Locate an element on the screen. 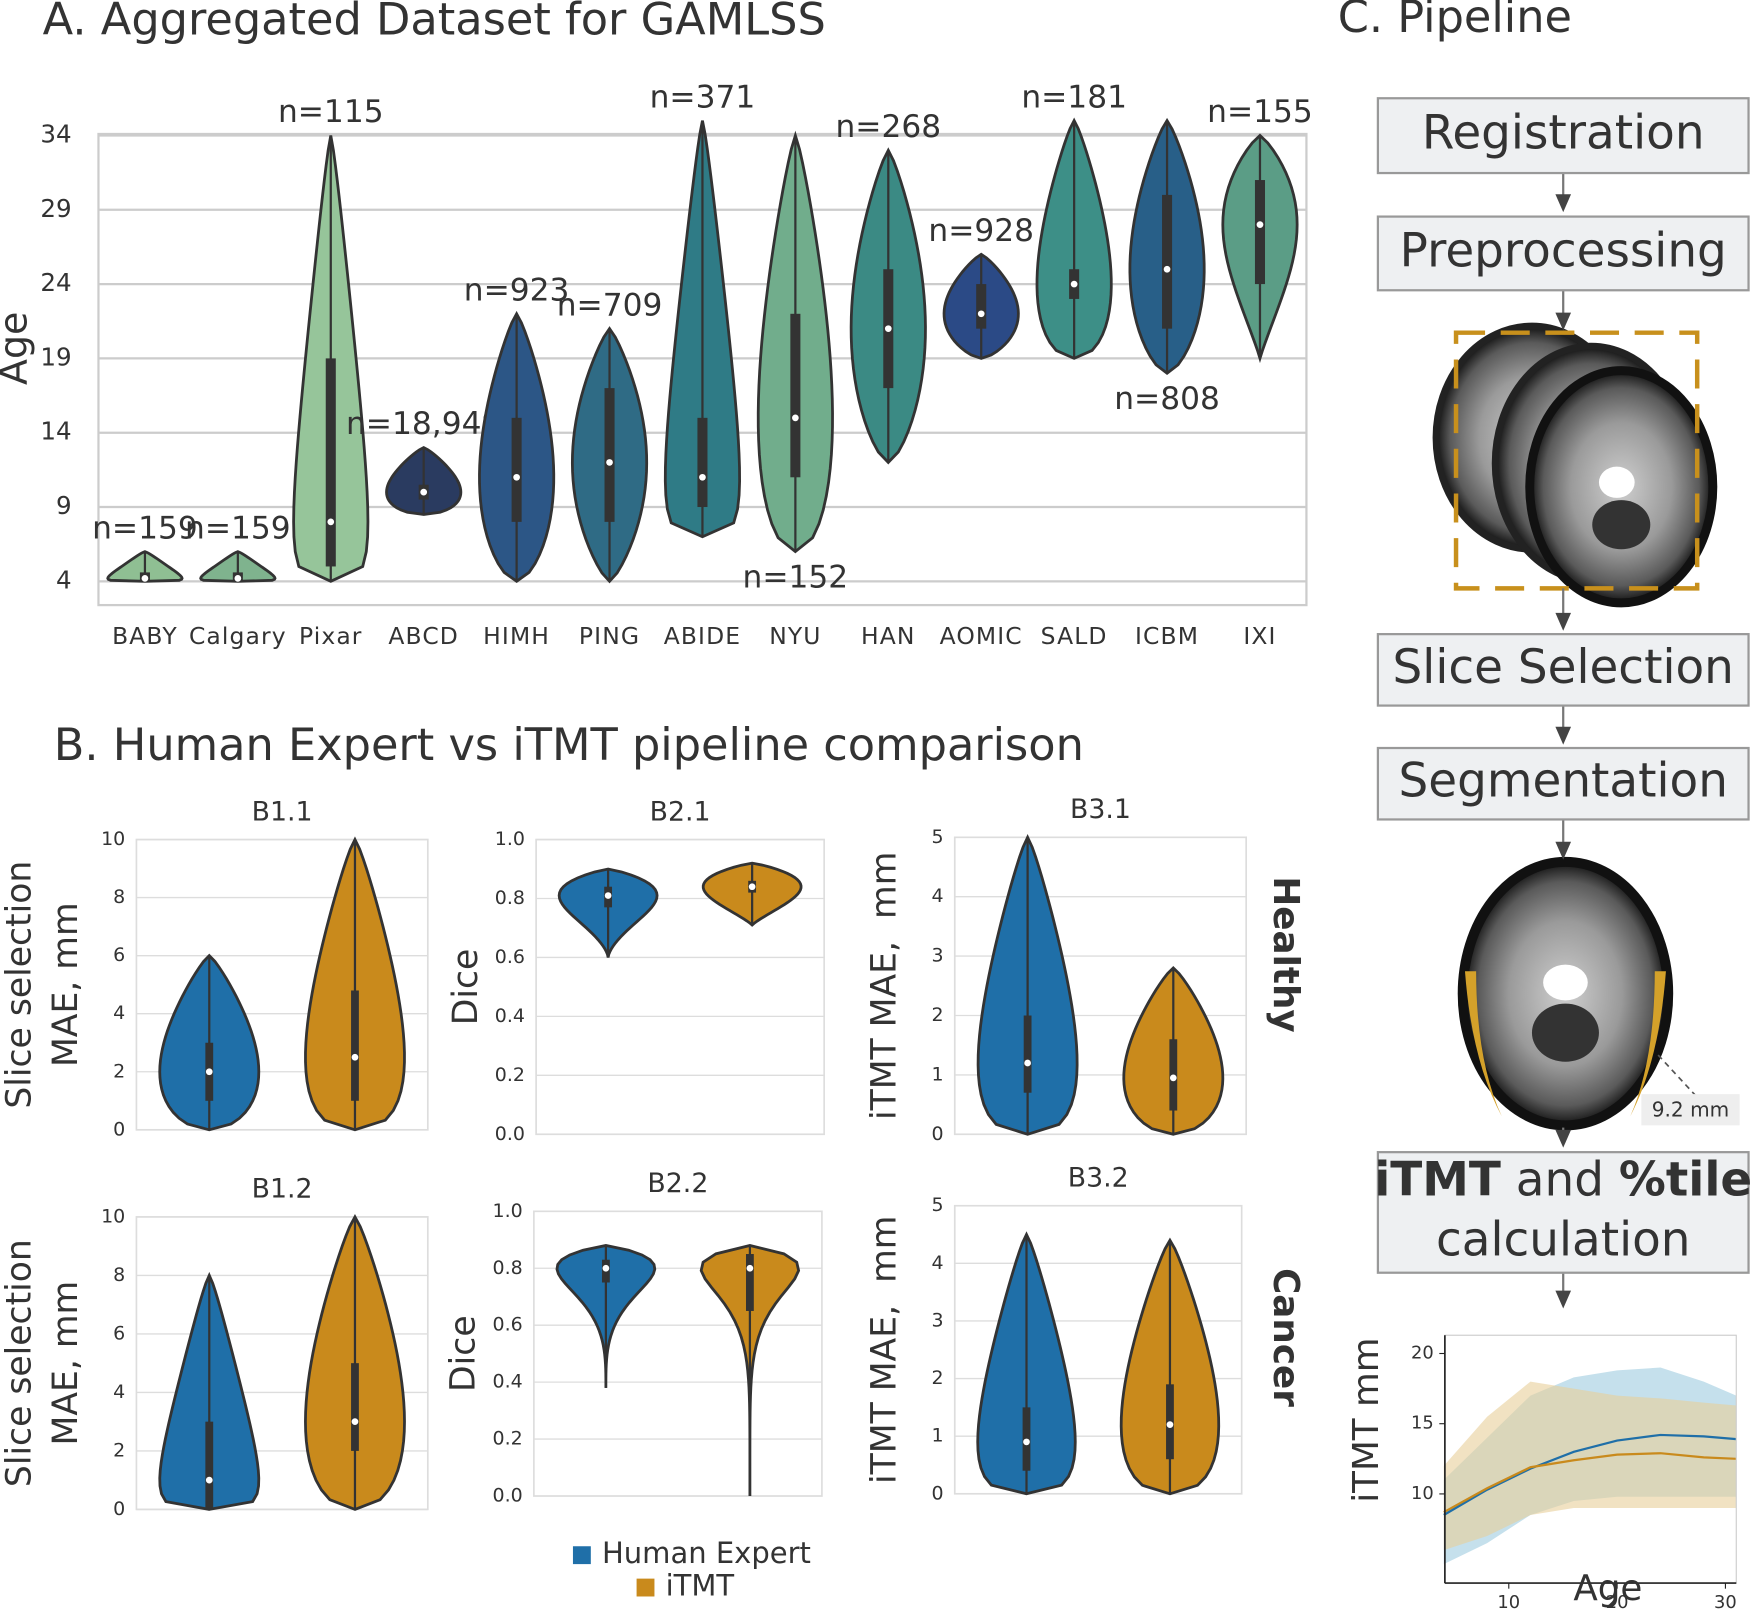  chart-title: B2.1 is located at coordinates (680, 811).